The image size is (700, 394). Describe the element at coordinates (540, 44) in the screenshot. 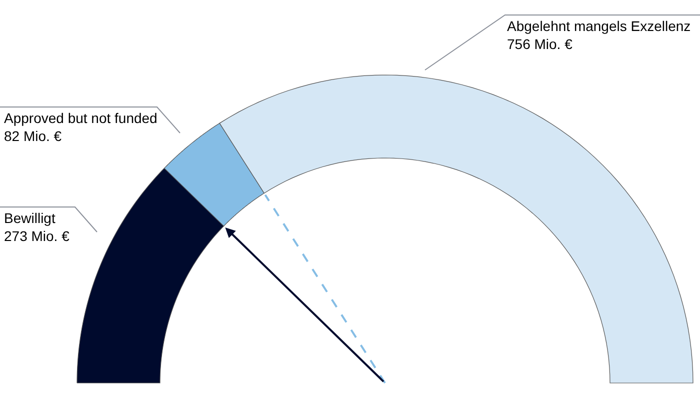

I see `data-label: 756 Mio. €` at that location.